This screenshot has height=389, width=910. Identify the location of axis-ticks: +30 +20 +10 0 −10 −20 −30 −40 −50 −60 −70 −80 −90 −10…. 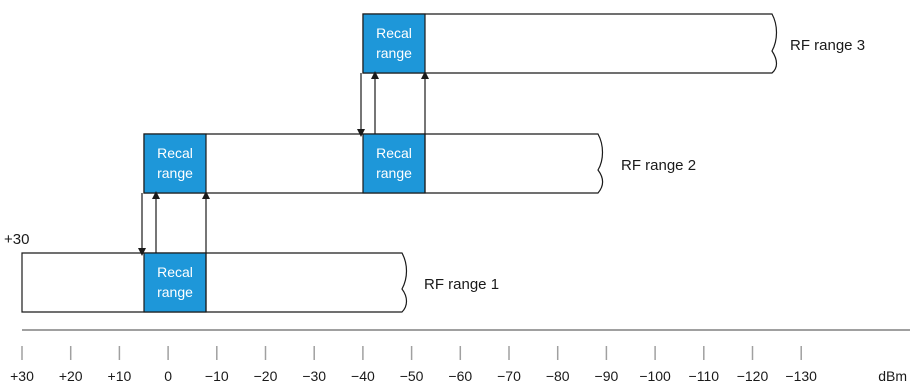
(413, 365).